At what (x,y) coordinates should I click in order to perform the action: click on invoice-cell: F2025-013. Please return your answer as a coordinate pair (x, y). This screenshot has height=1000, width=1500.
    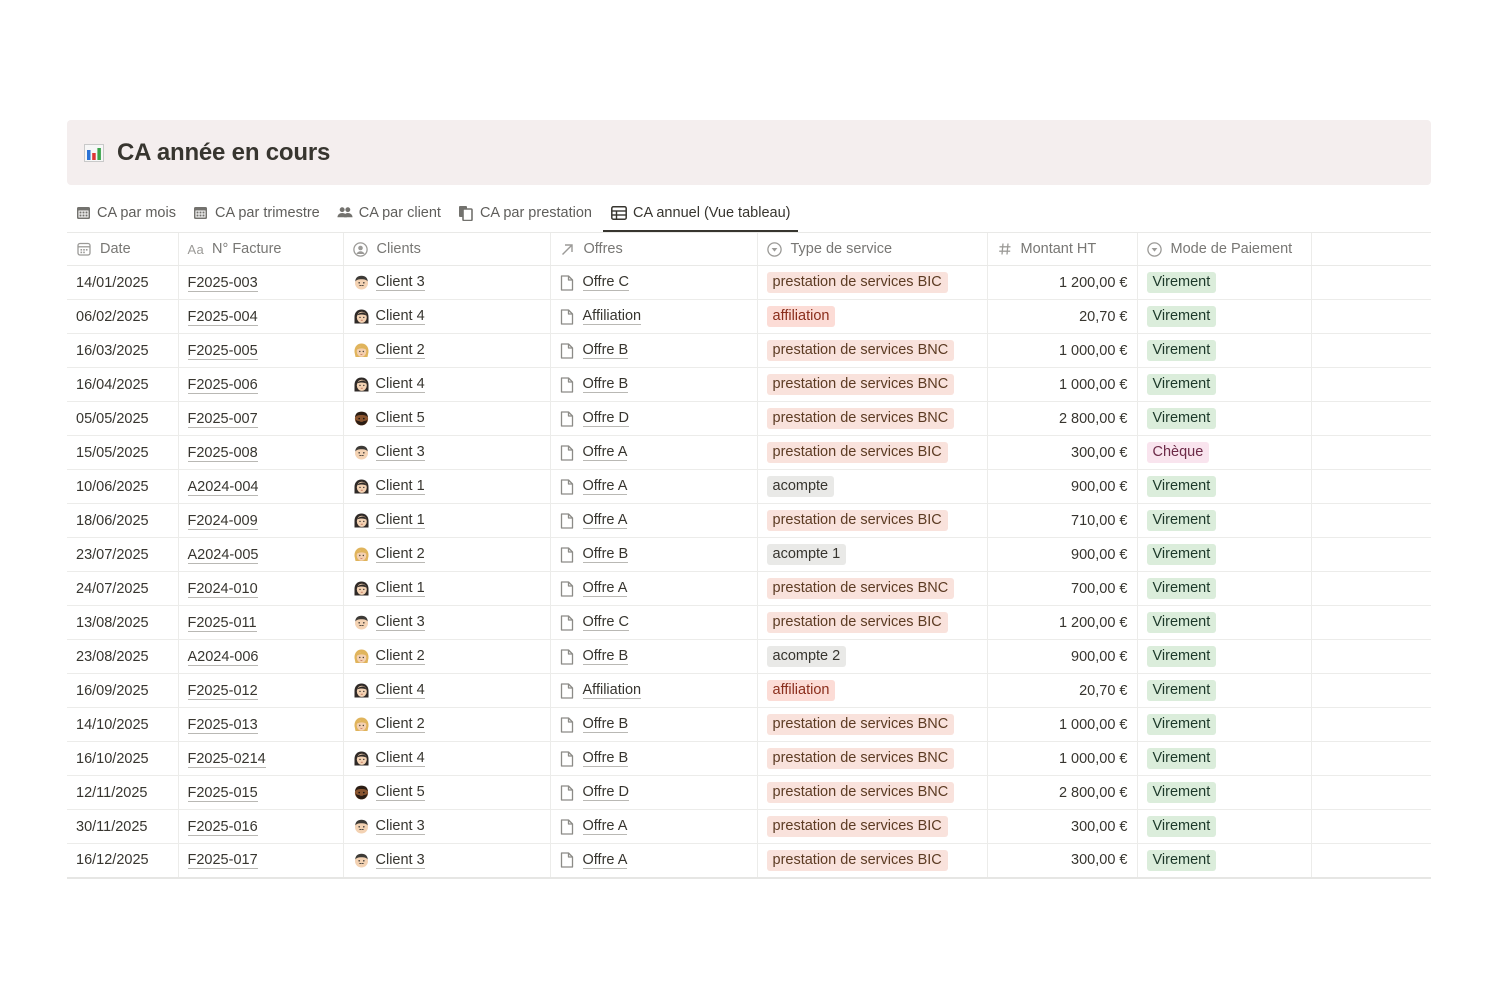
    Looking at the image, I should click on (260, 724).